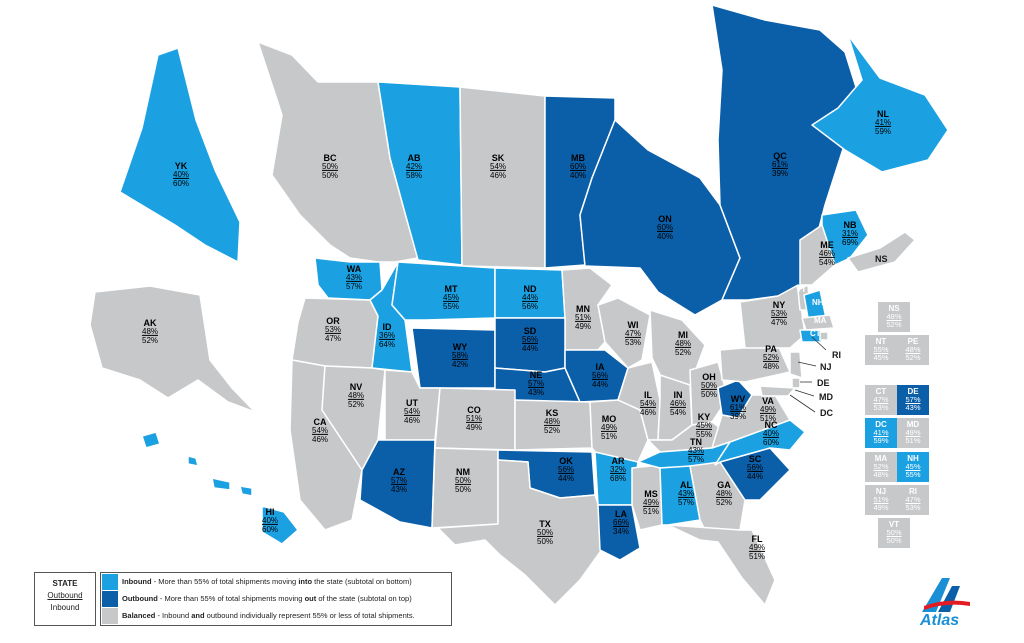  I want to click on legend-key: STATE Outbound Inbound, so click(65, 599).